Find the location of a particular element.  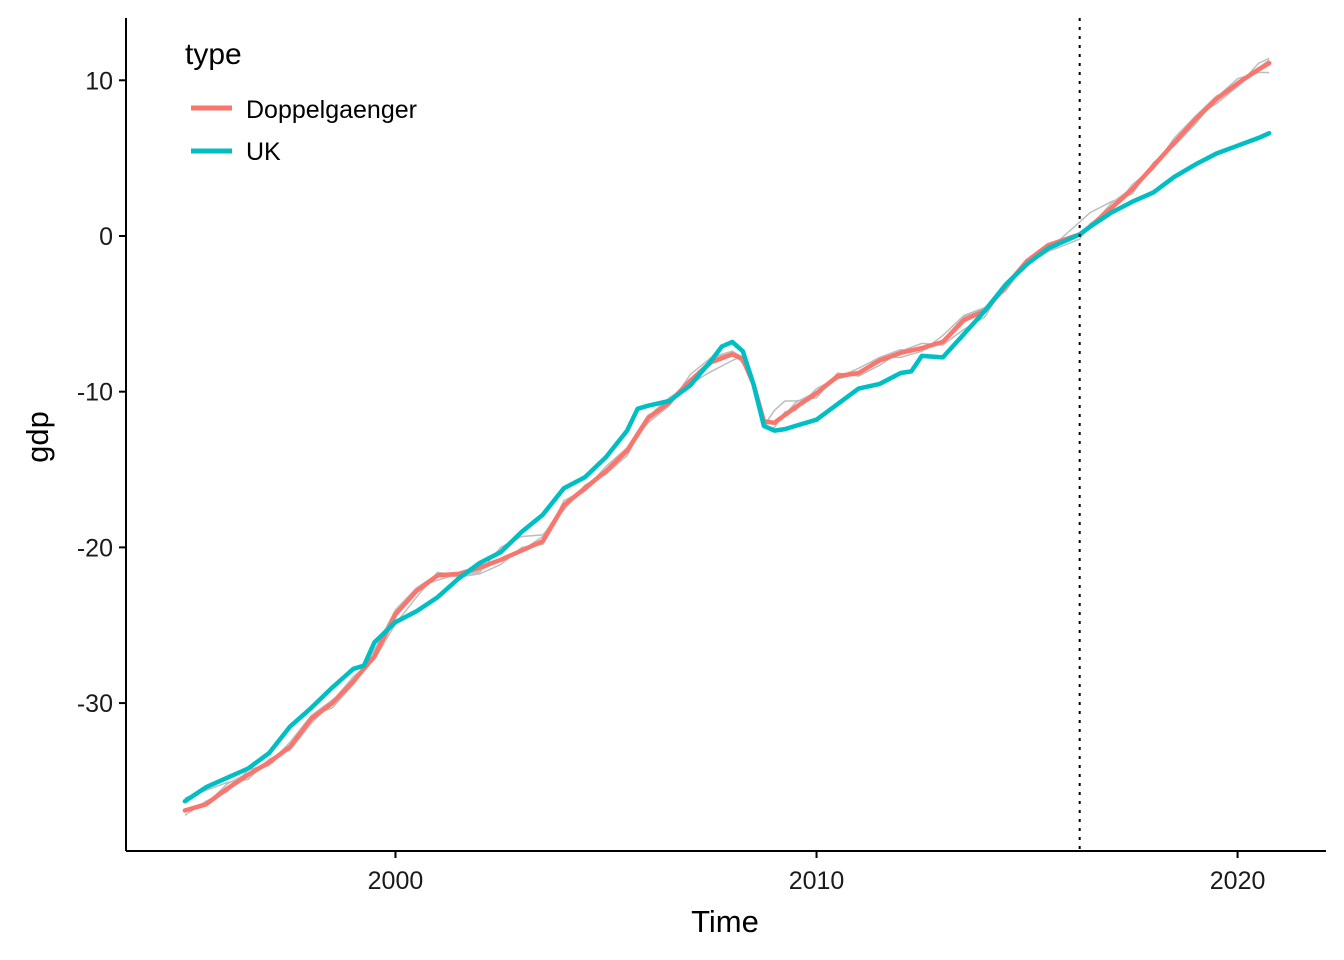

x-axis-title: Time is located at coordinates (725, 921).